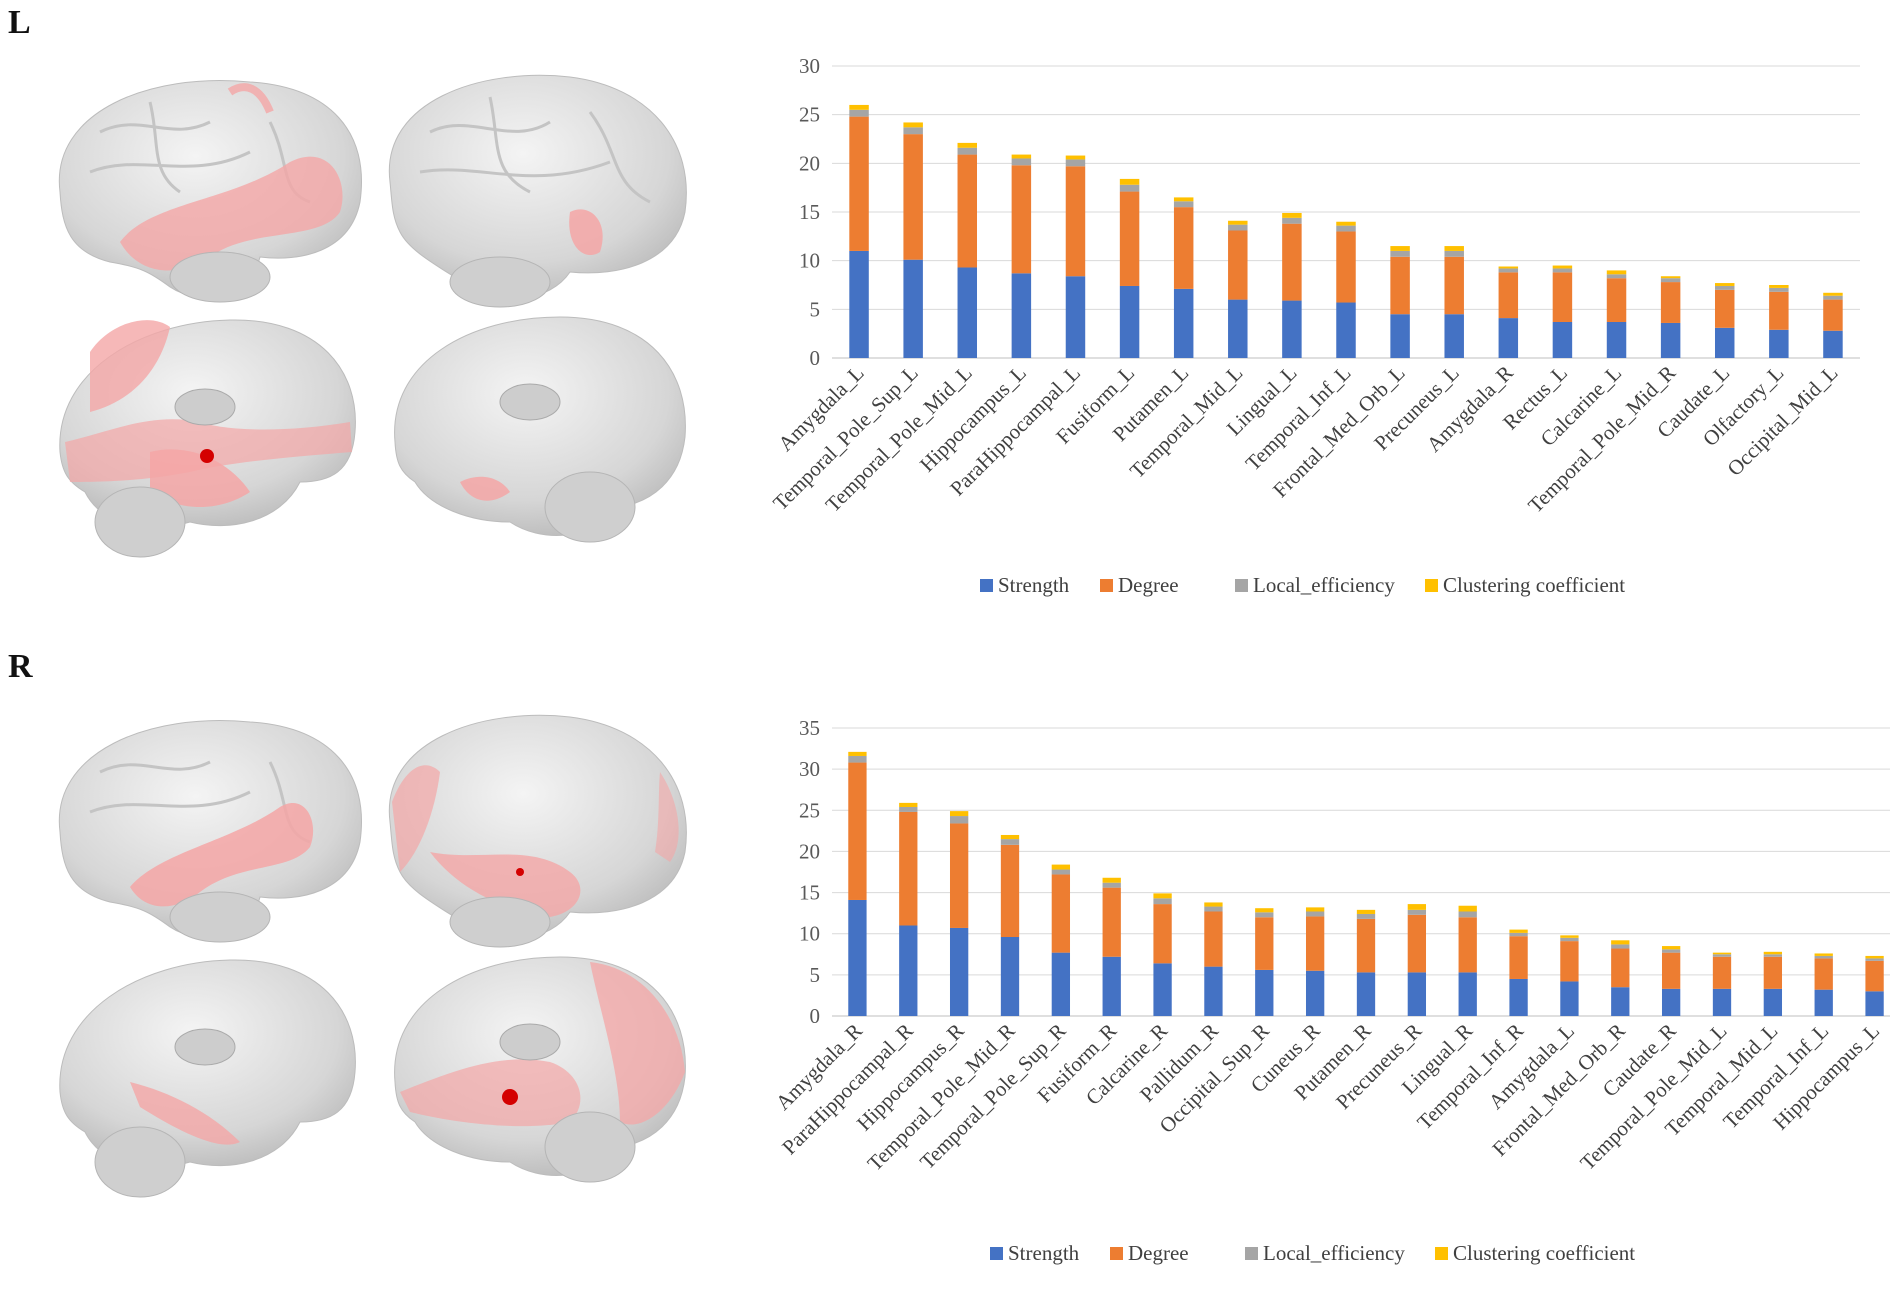 The image size is (1902, 1312). Describe the element at coordinates (207, 456) in the screenshot. I see `node-marker` at that location.